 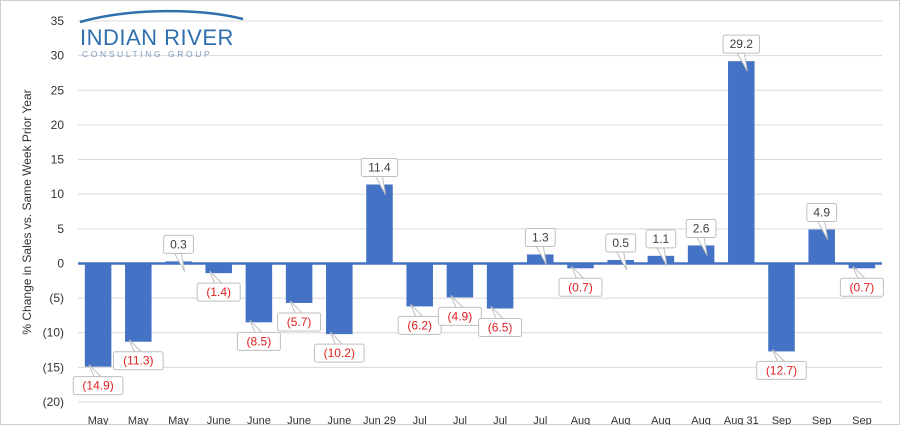 I want to click on data-label-text: (5.7), so click(x=299, y=322).